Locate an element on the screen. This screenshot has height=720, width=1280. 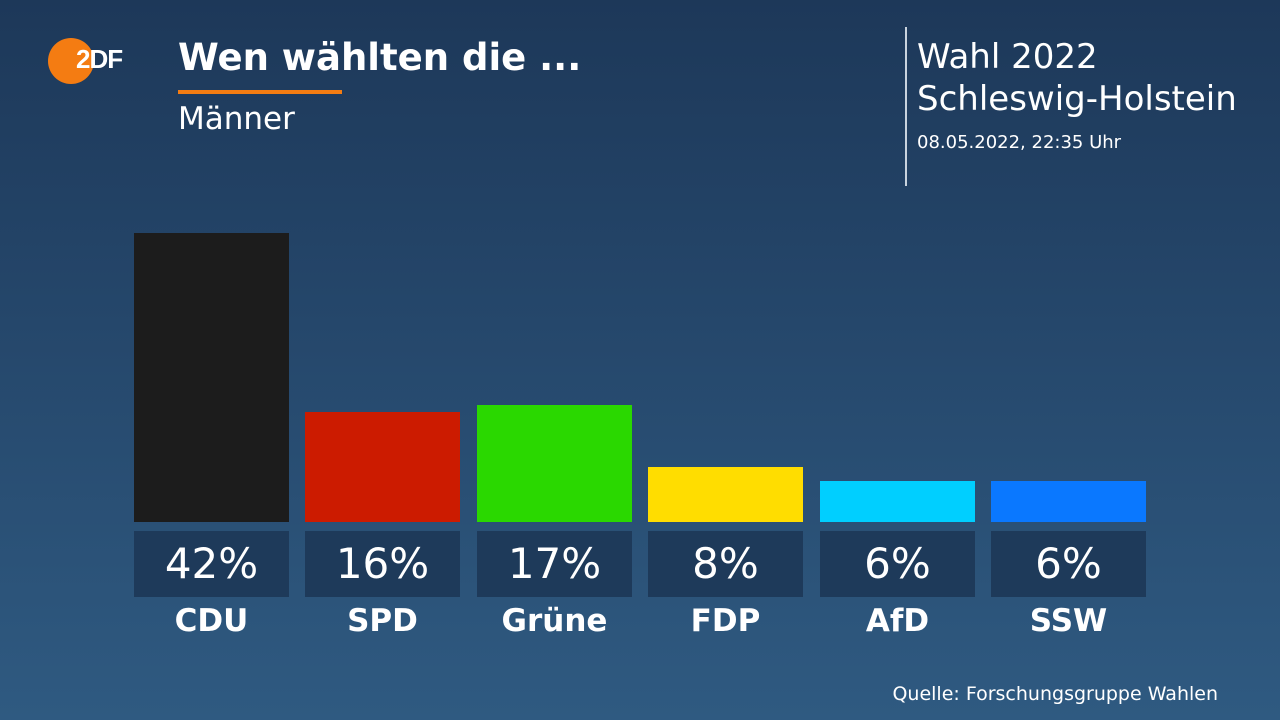
election-info: Wahl 2022 Schleswig-Holstein is located at coordinates (1077, 78).